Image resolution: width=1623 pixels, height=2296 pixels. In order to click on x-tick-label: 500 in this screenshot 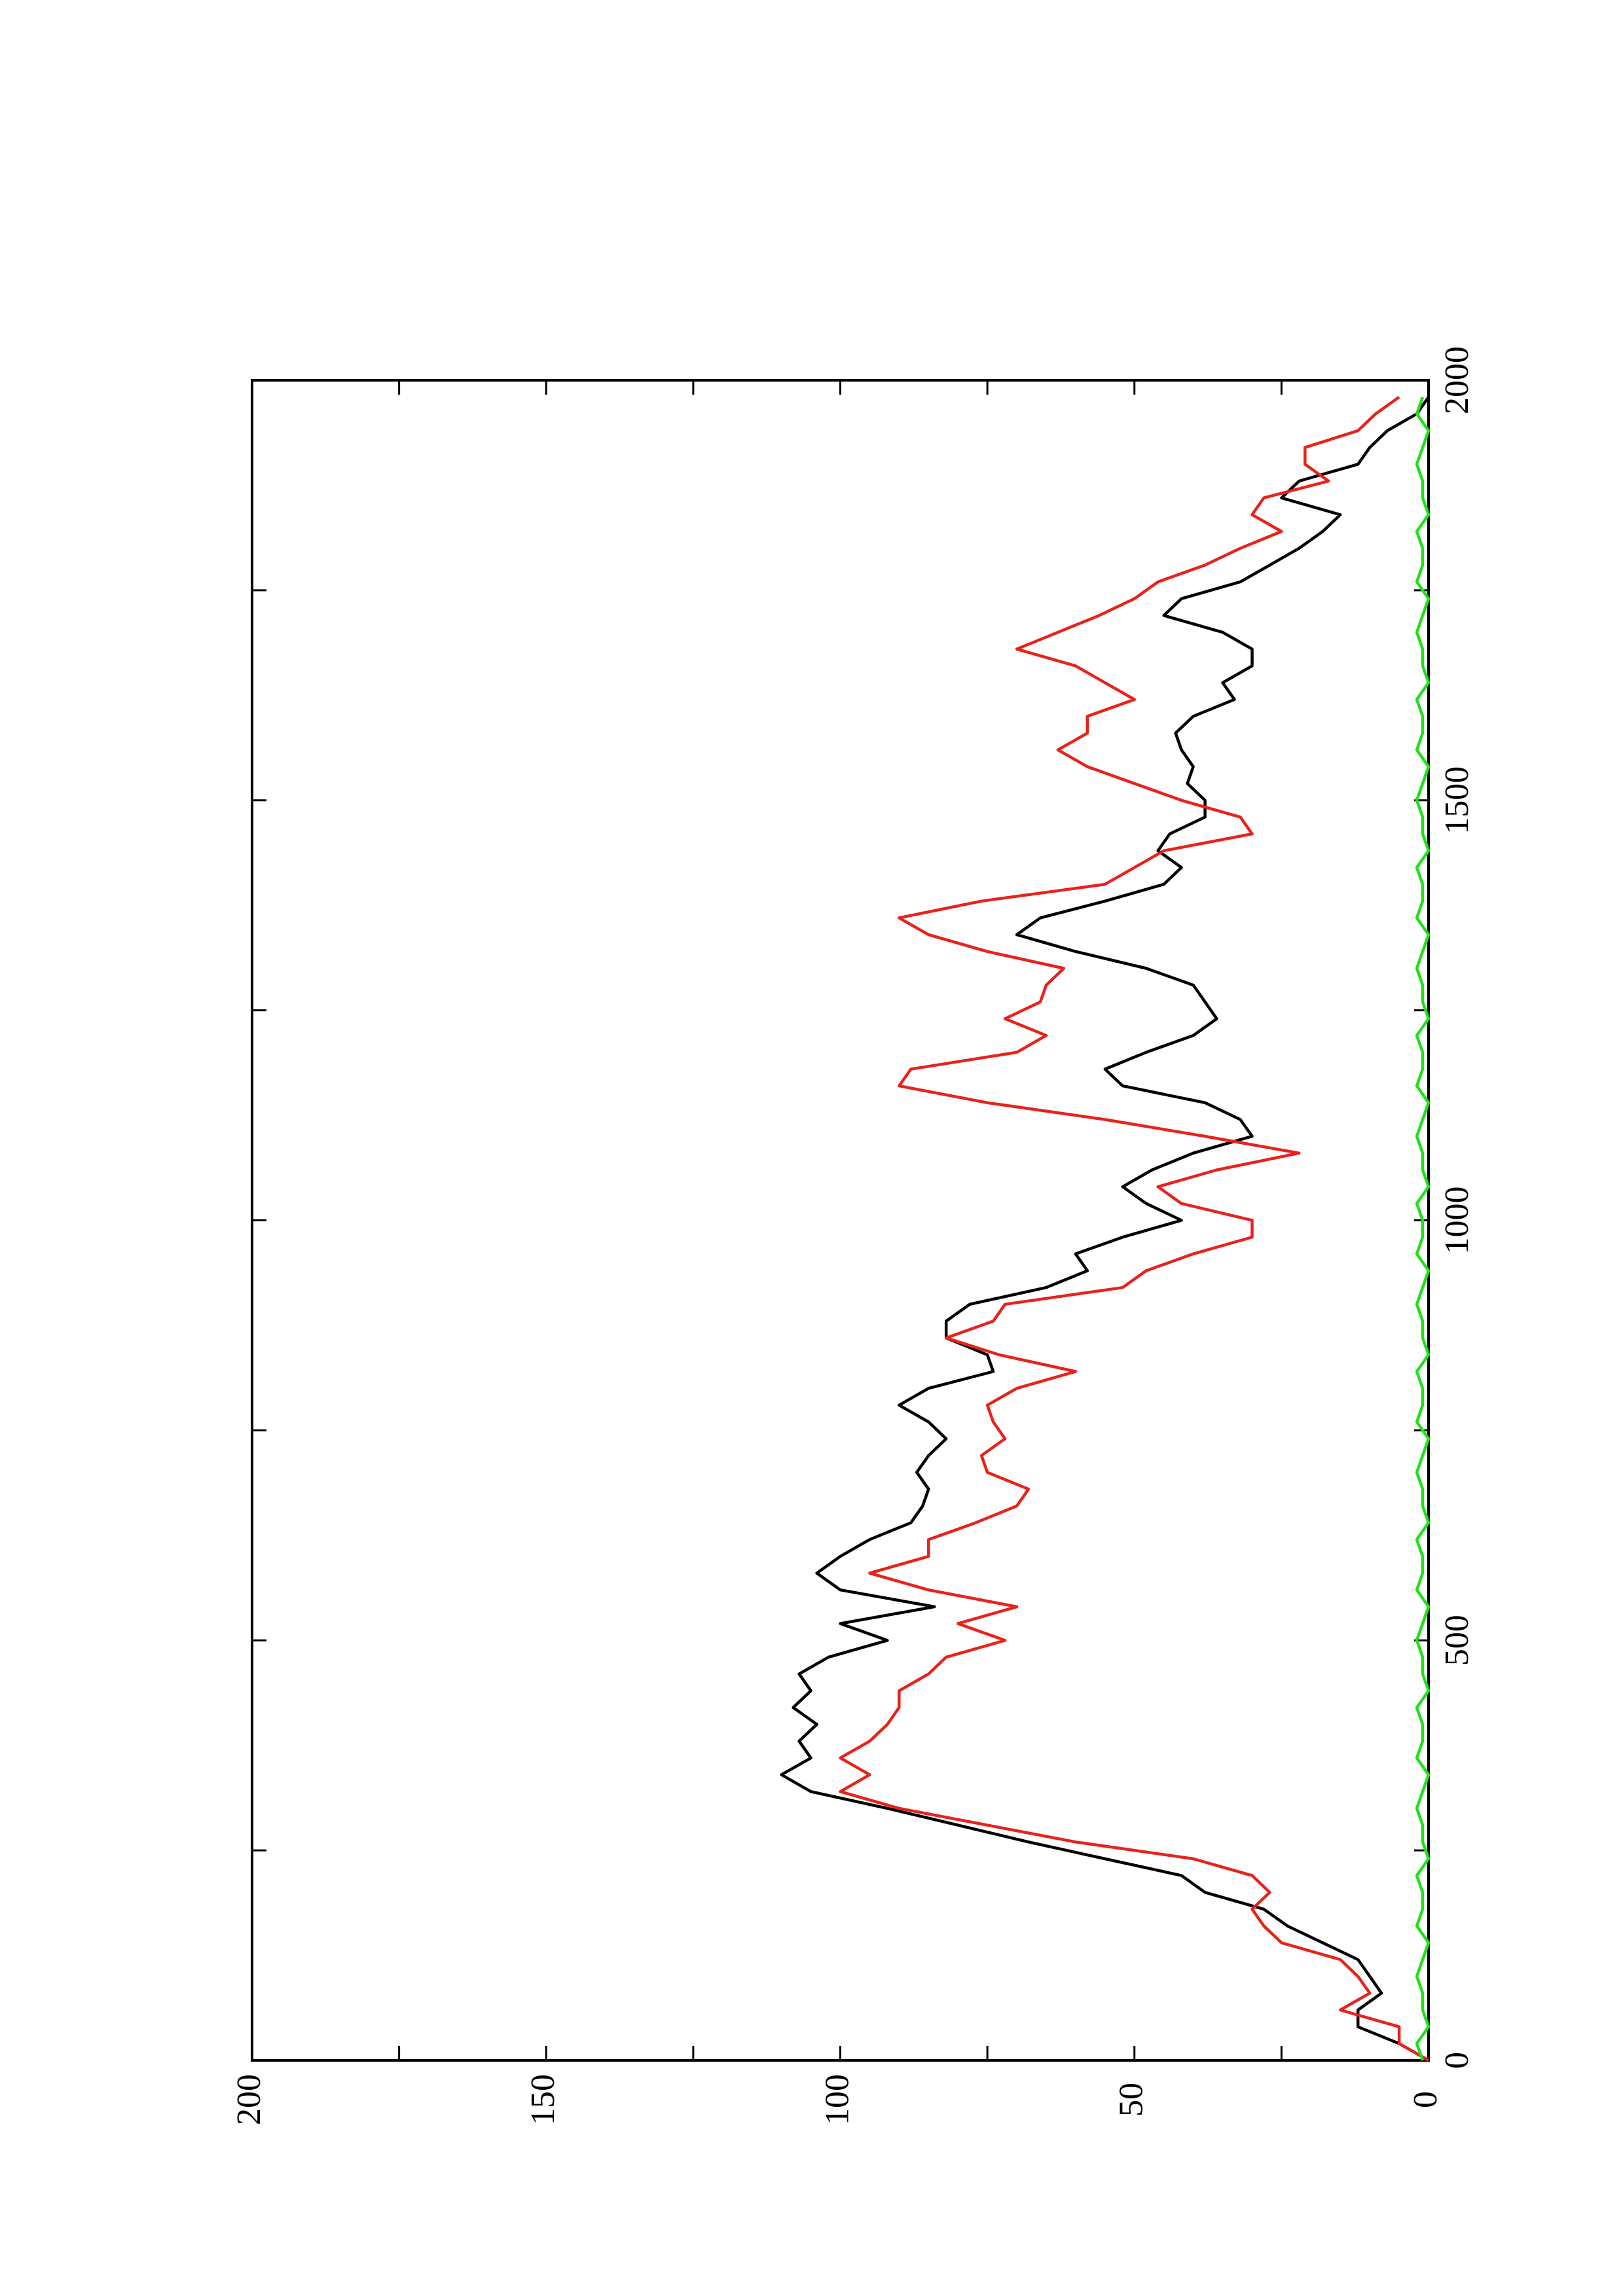, I will do `click(1457, 1640)`.